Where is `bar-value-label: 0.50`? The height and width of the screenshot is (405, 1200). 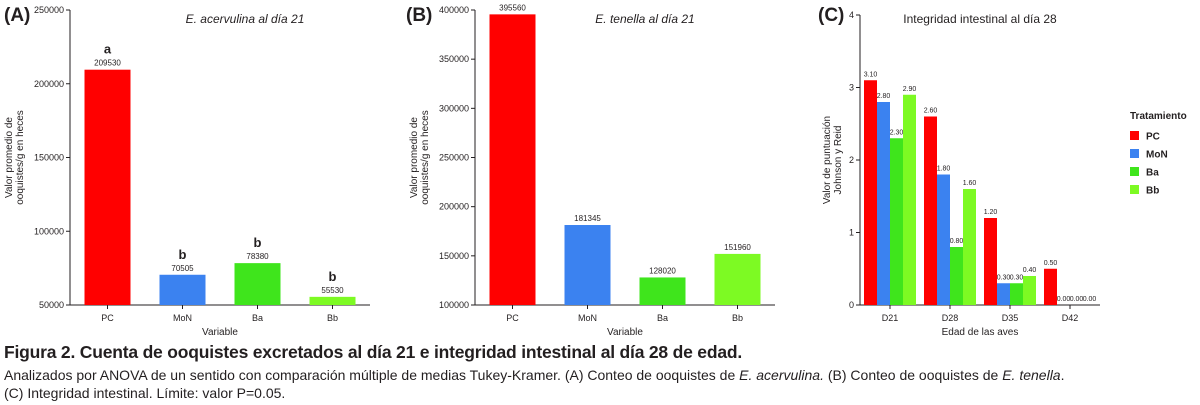 bar-value-label: 0.50 is located at coordinates (1051, 263).